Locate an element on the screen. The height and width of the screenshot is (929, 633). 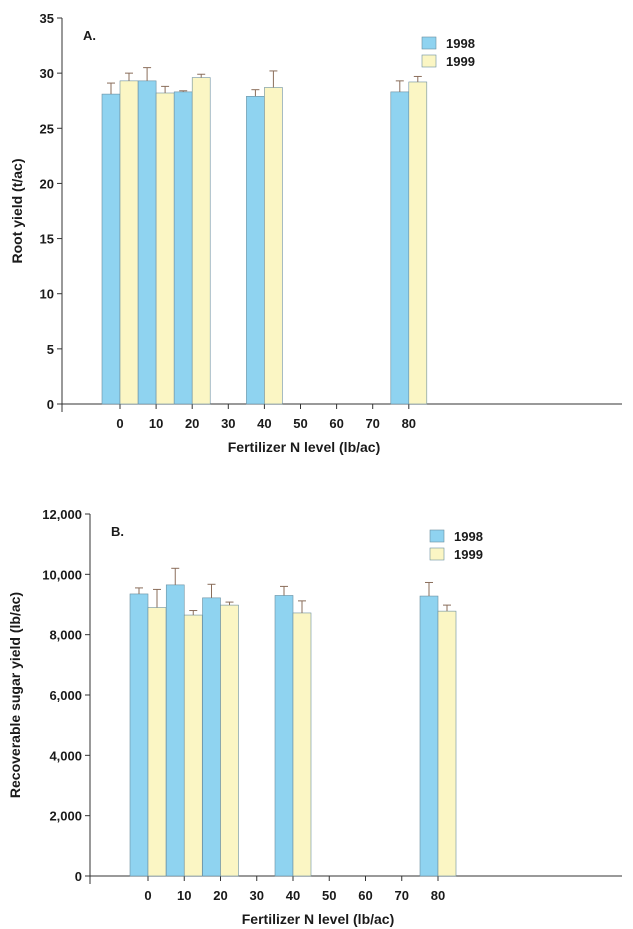
y-tick-label: 35 is located at coordinates (47, 18).